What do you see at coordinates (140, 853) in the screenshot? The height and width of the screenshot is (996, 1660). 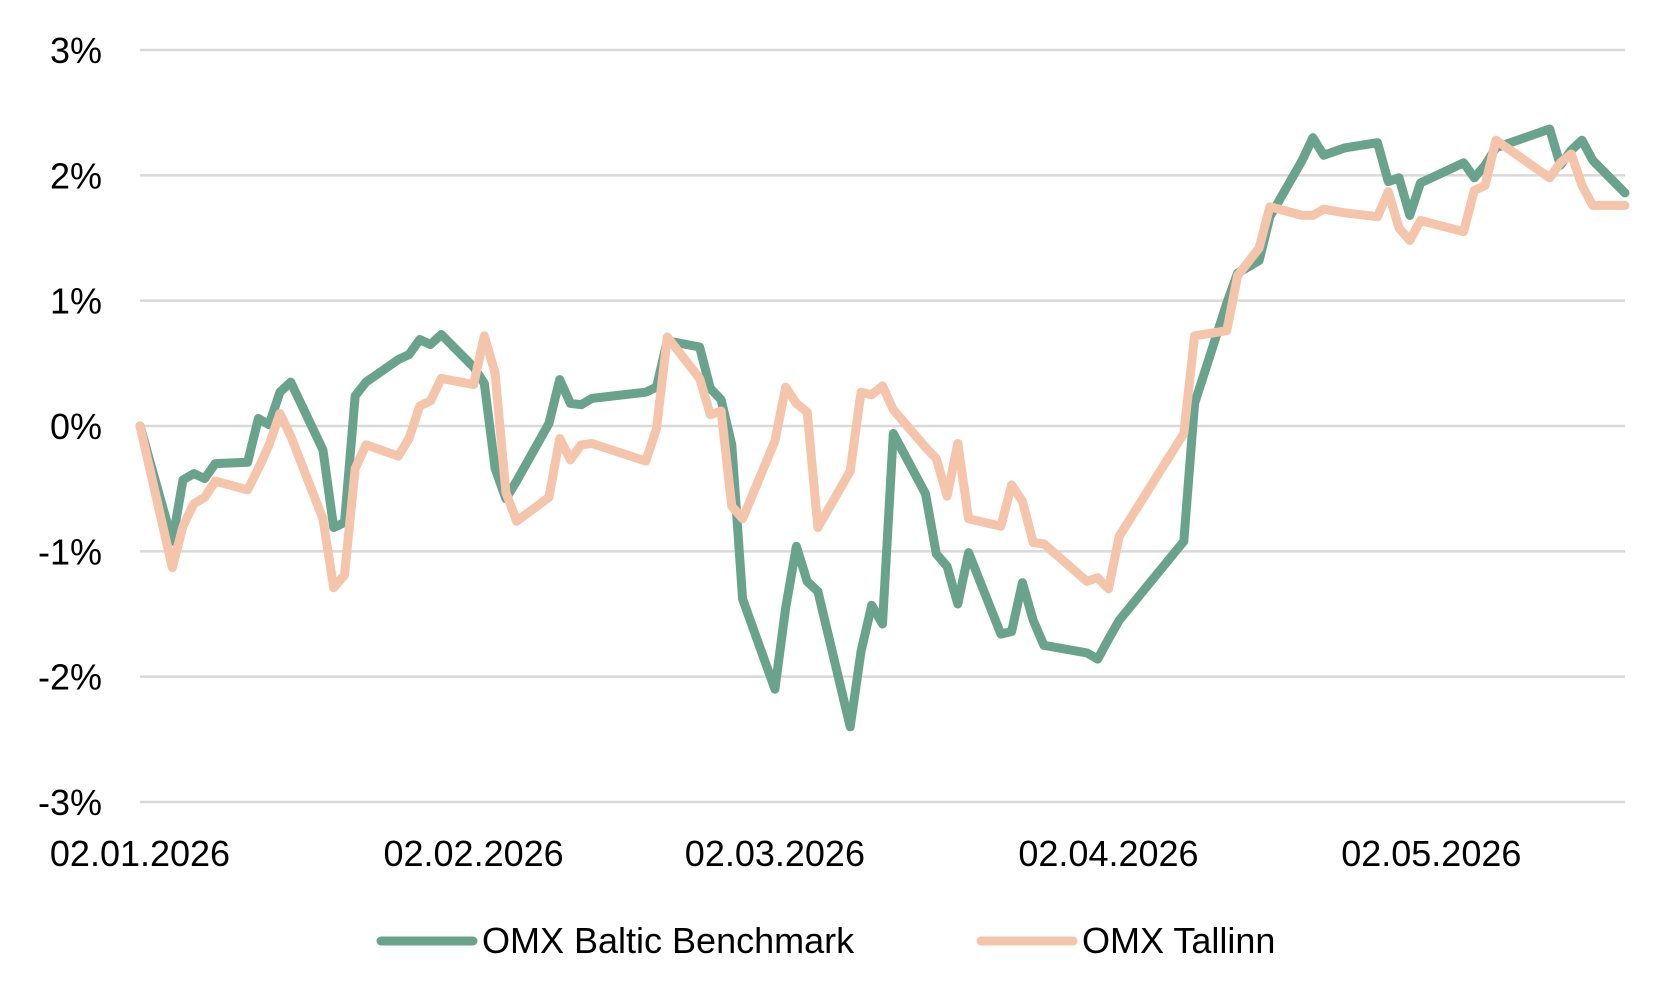 I see `x-tick-label: 02.01.2026` at bounding box center [140, 853].